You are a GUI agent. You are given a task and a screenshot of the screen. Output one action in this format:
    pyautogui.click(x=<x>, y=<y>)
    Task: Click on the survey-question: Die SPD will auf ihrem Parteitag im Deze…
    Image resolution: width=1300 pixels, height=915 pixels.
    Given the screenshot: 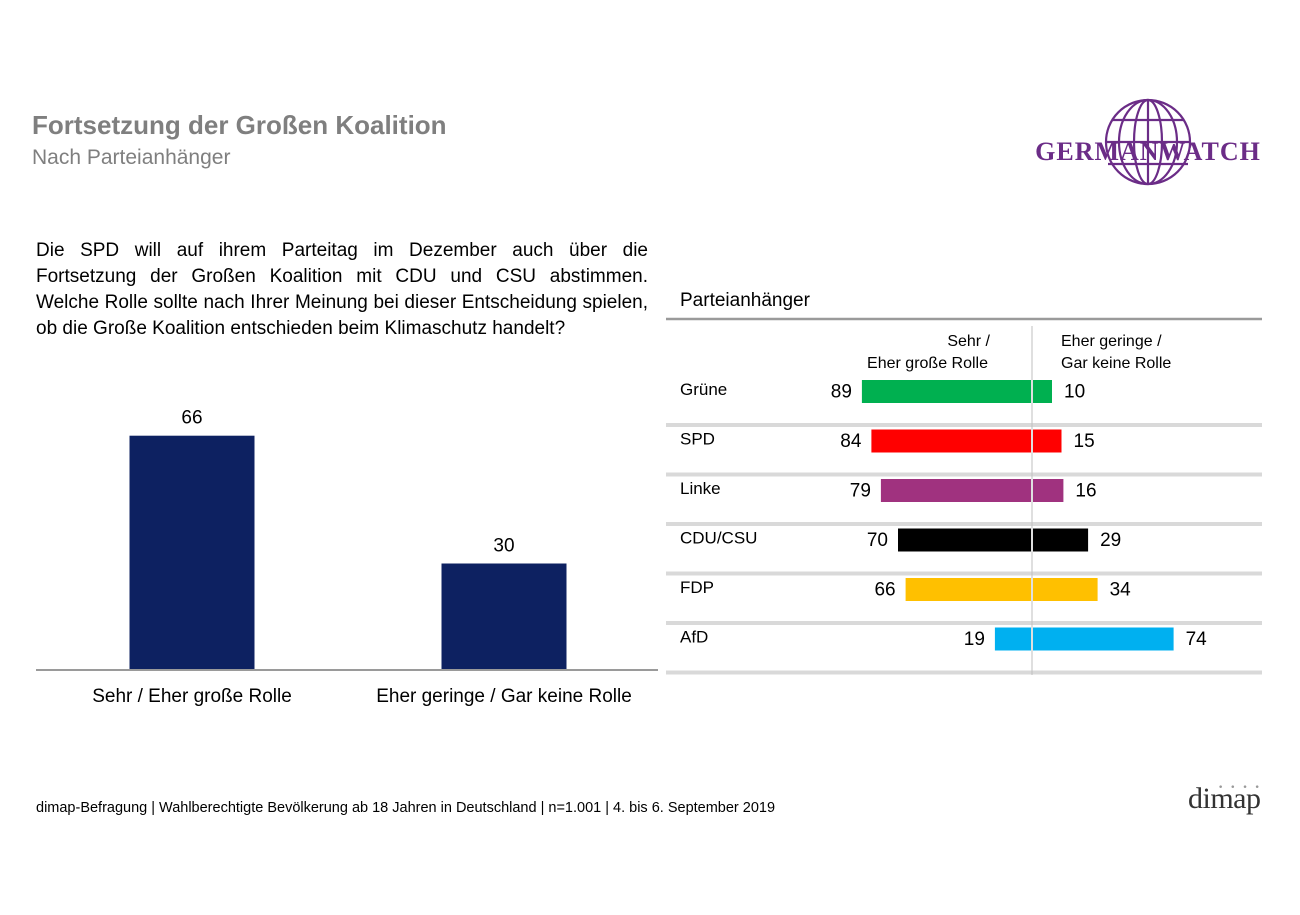 What is the action you would take?
    pyautogui.click(x=342, y=289)
    